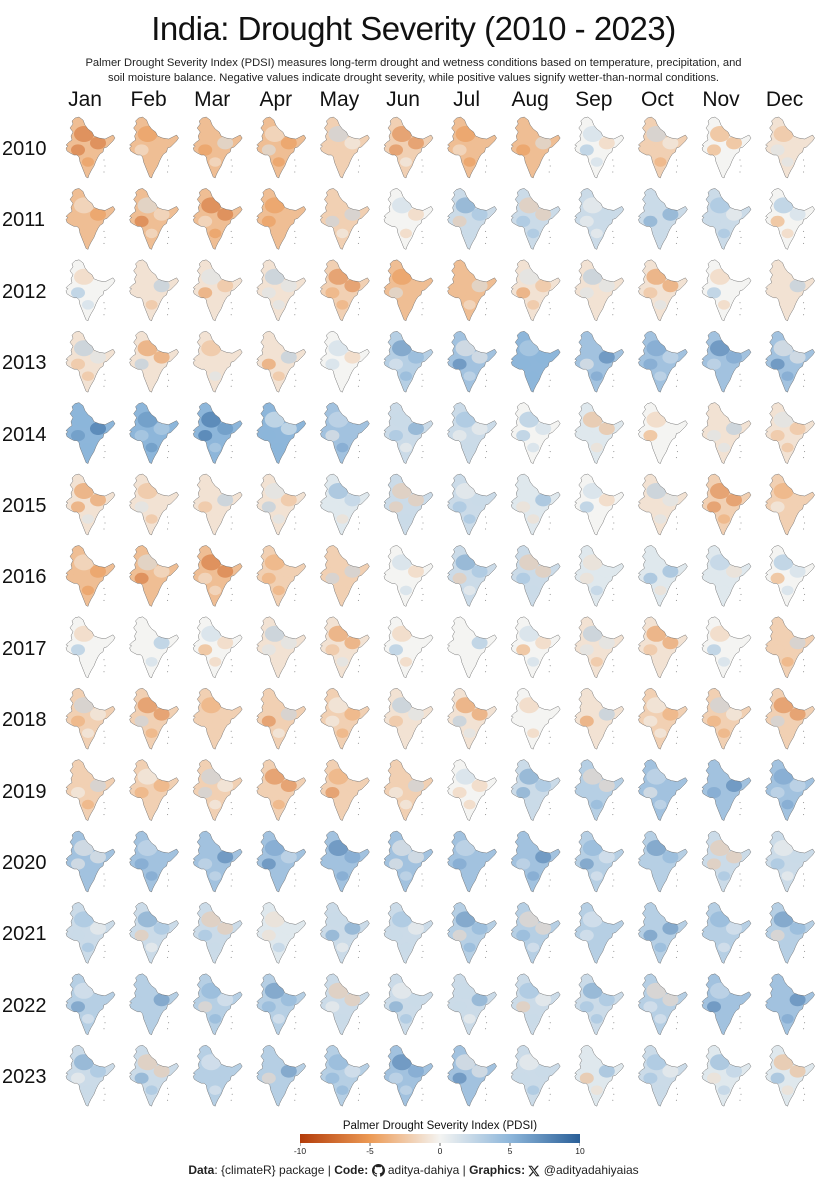  What do you see at coordinates (300, 1151) in the screenshot?
I see `legend-tick-label: -10` at bounding box center [300, 1151].